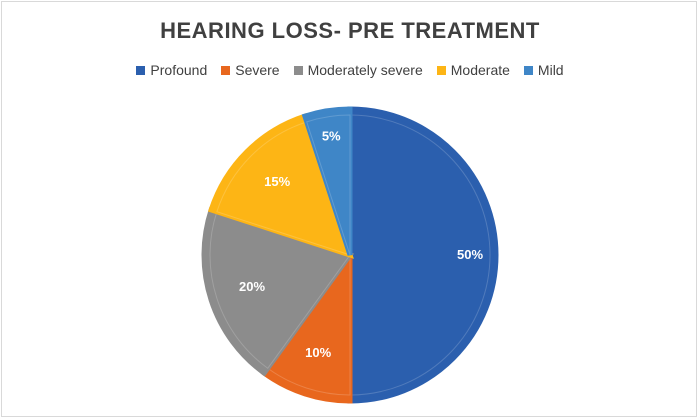 Image resolution: width=700 pixels, height=420 pixels. Describe the element at coordinates (365, 70) in the screenshot. I see `legend-label-moderately-severe: Moderately severe` at that location.